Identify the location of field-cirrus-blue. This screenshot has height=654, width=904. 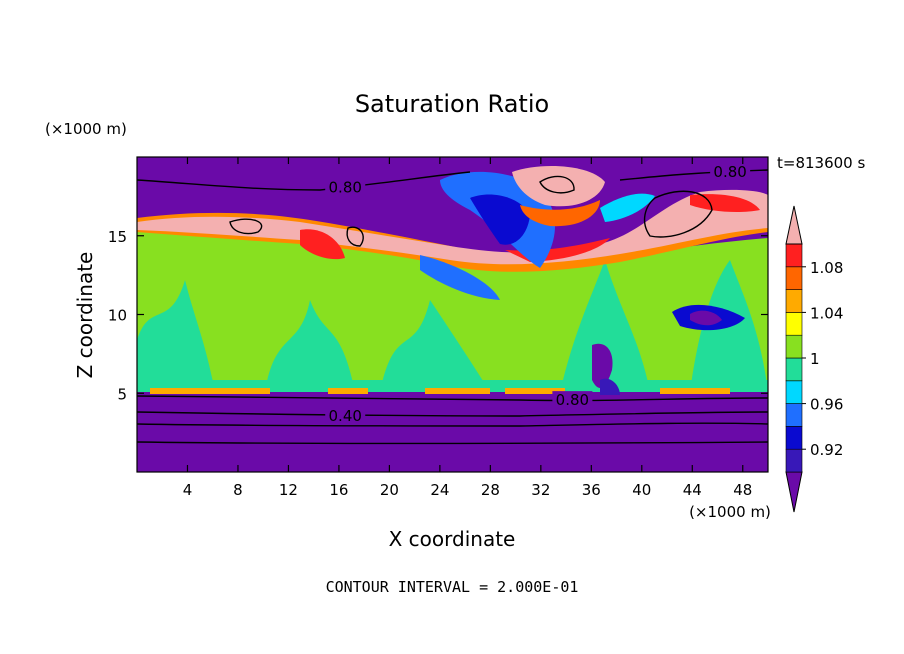
(582, 280).